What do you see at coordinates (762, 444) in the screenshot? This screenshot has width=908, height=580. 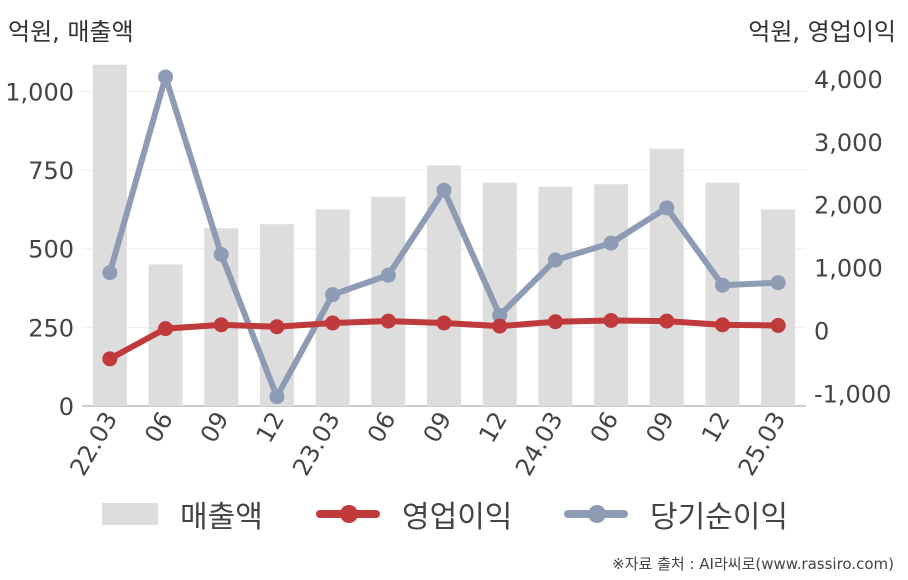 I see `x-axis-tick-label: 25.03` at bounding box center [762, 444].